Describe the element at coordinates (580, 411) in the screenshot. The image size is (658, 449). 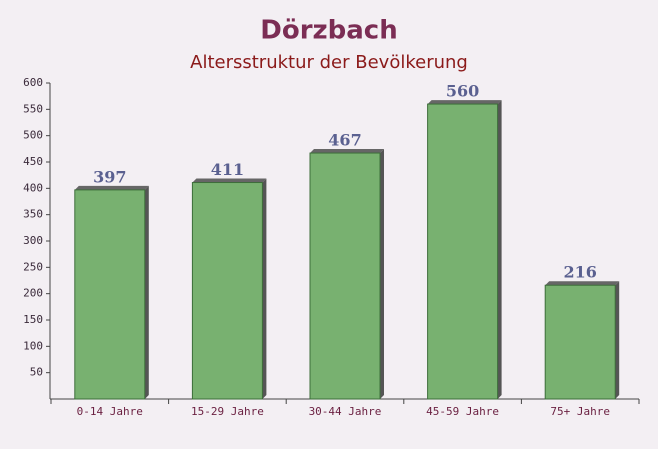
I see `x-tick-label: 75+ Jahre` at that location.